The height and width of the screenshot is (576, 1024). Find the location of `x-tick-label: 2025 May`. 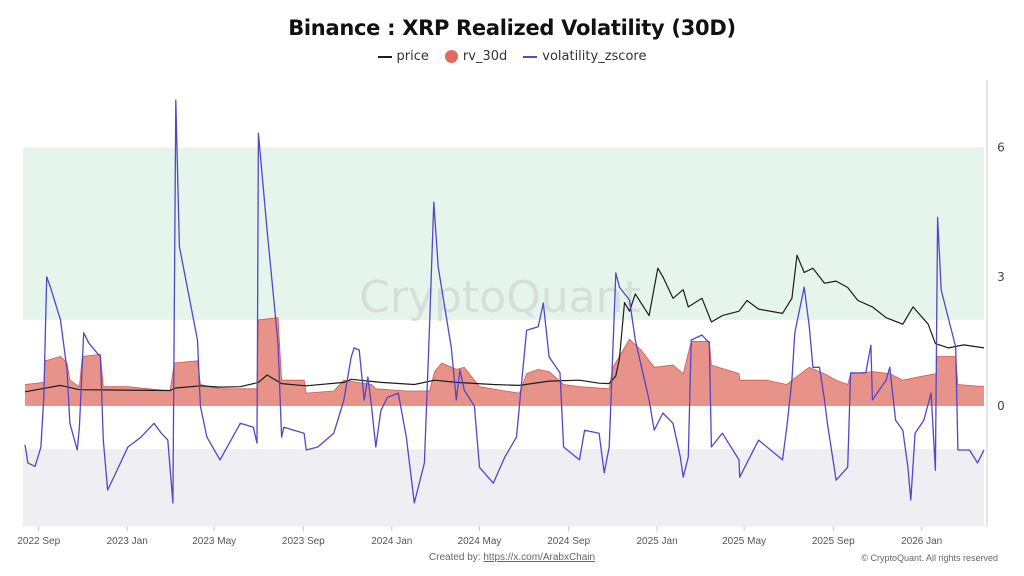

x-tick-label: 2025 May is located at coordinates (744, 541).